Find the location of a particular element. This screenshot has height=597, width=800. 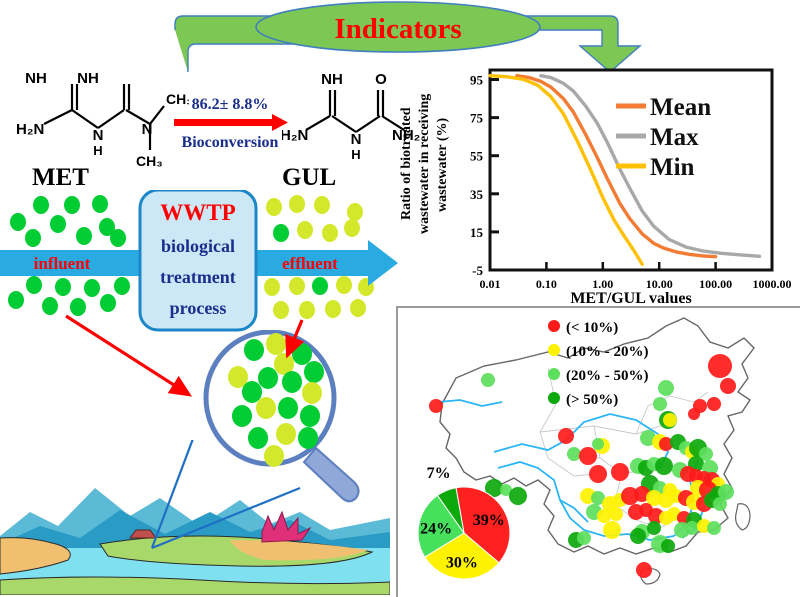

map-legend-label-0: (< 10%) is located at coordinates (592, 328).